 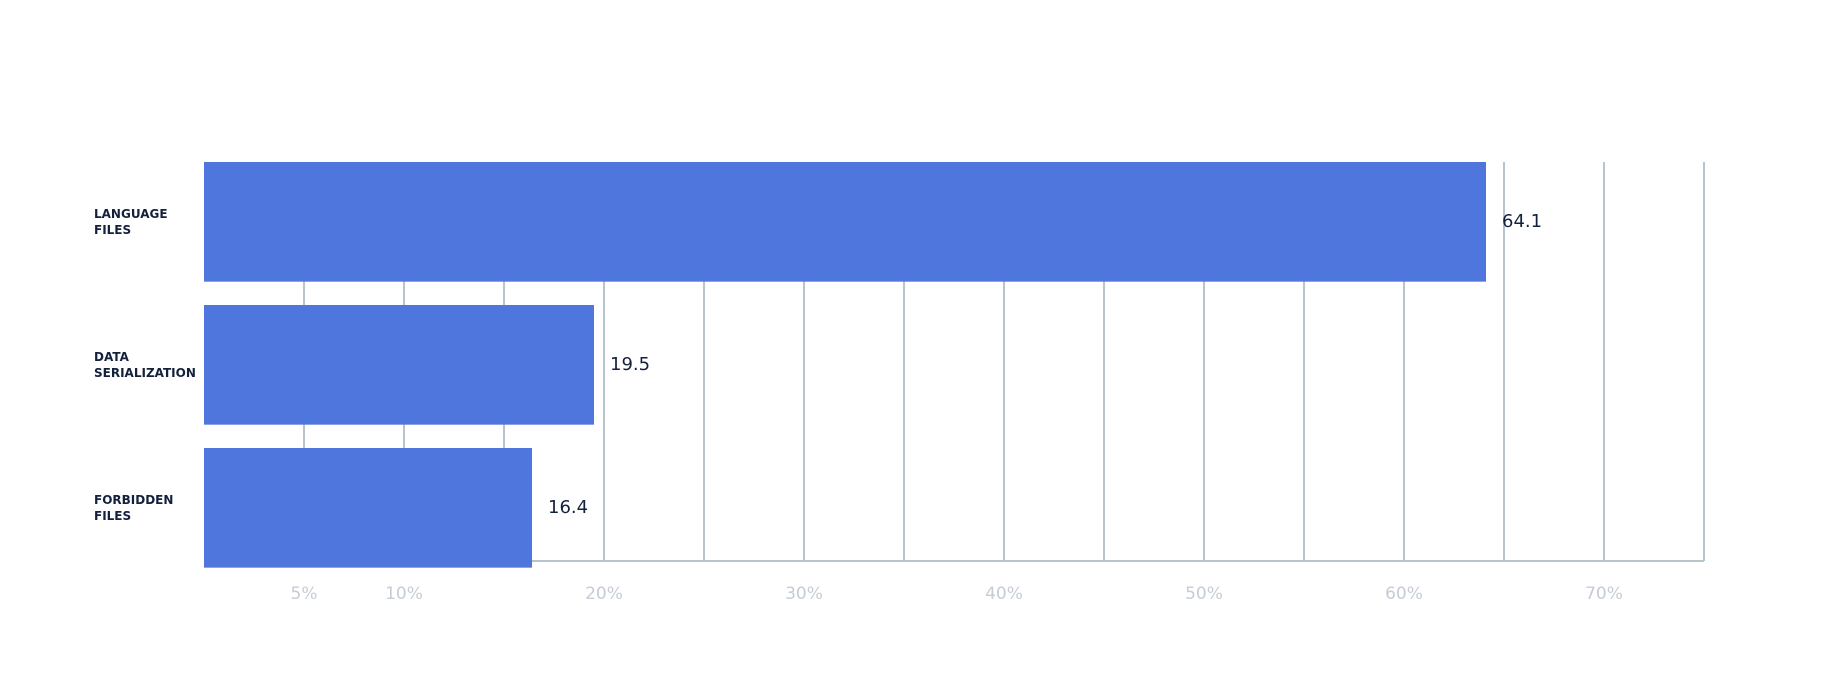 I want to click on category-label: DATA SERIALIZATION, so click(x=145, y=364).